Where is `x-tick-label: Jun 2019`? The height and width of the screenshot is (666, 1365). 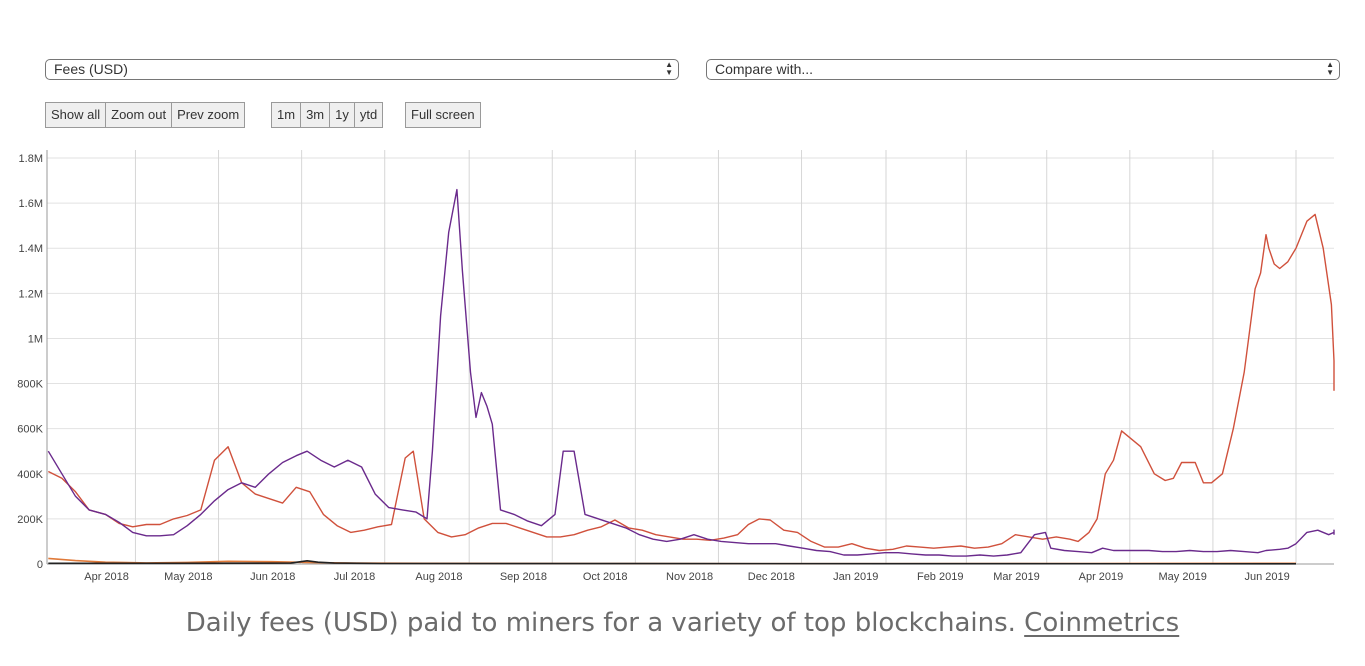 x-tick-label: Jun 2019 is located at coordinates (1267, 577).